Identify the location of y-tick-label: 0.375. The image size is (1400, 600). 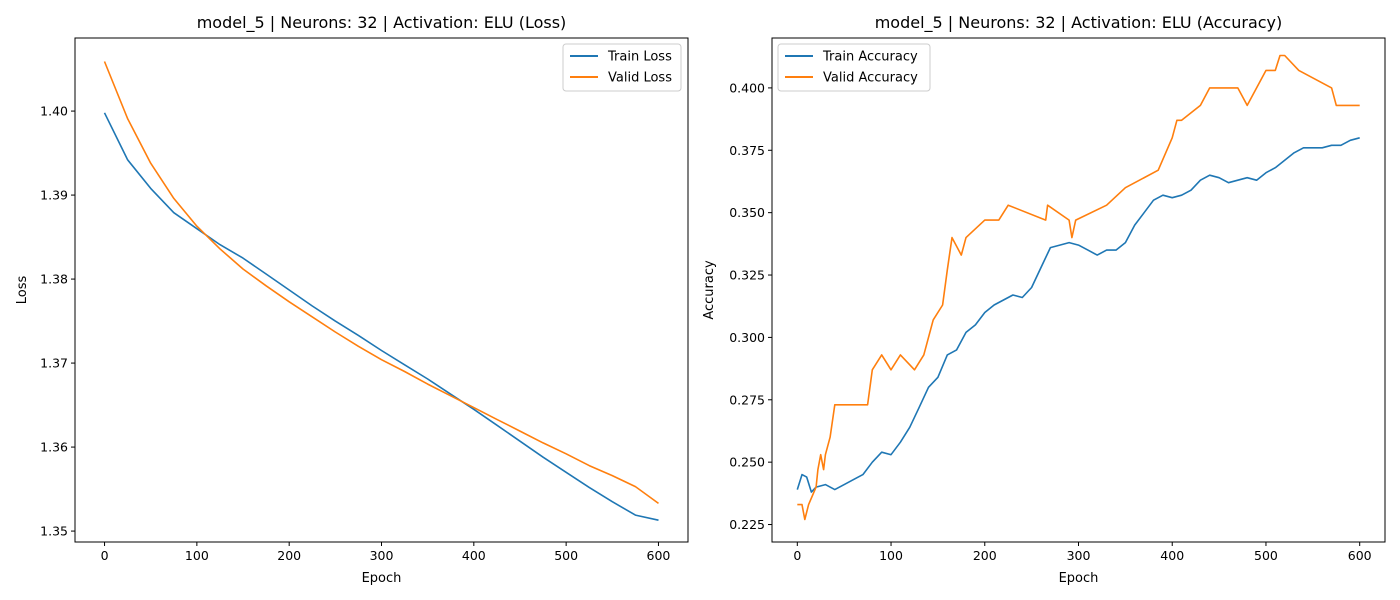
(747, 150).